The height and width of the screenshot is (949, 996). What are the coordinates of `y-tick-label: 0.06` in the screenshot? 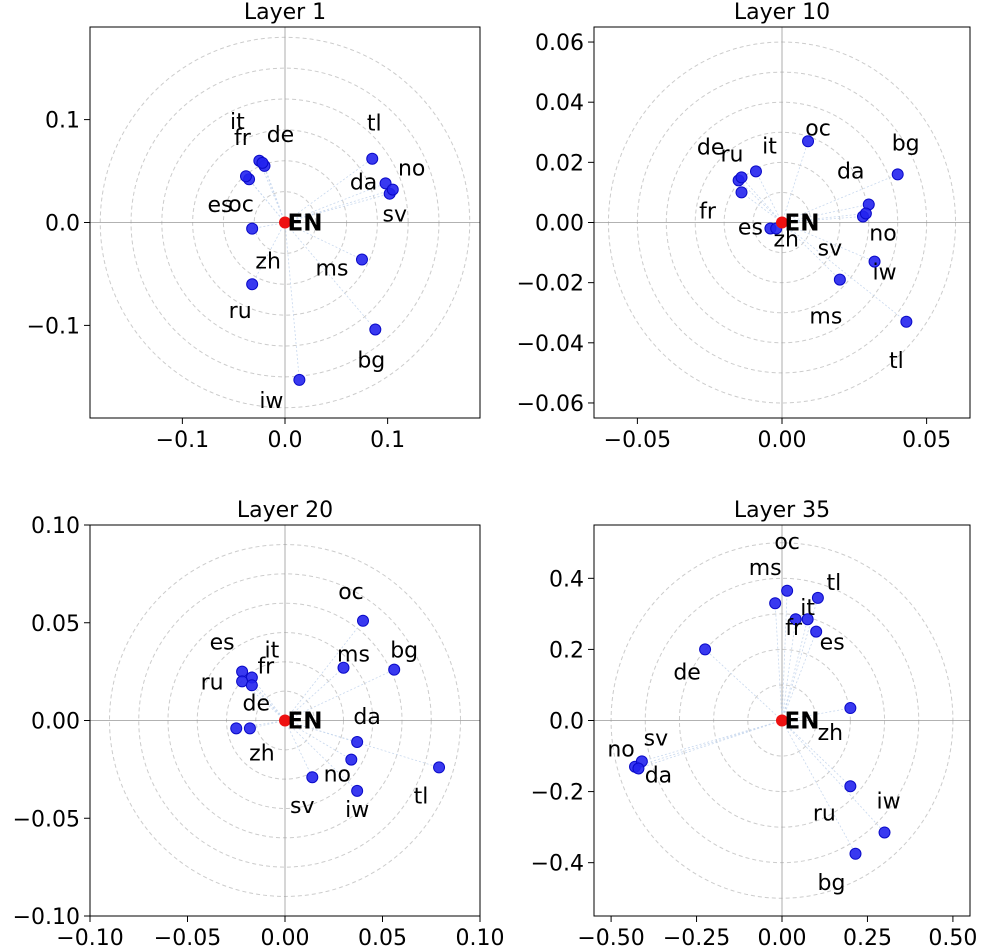 It's located at (559, 43).